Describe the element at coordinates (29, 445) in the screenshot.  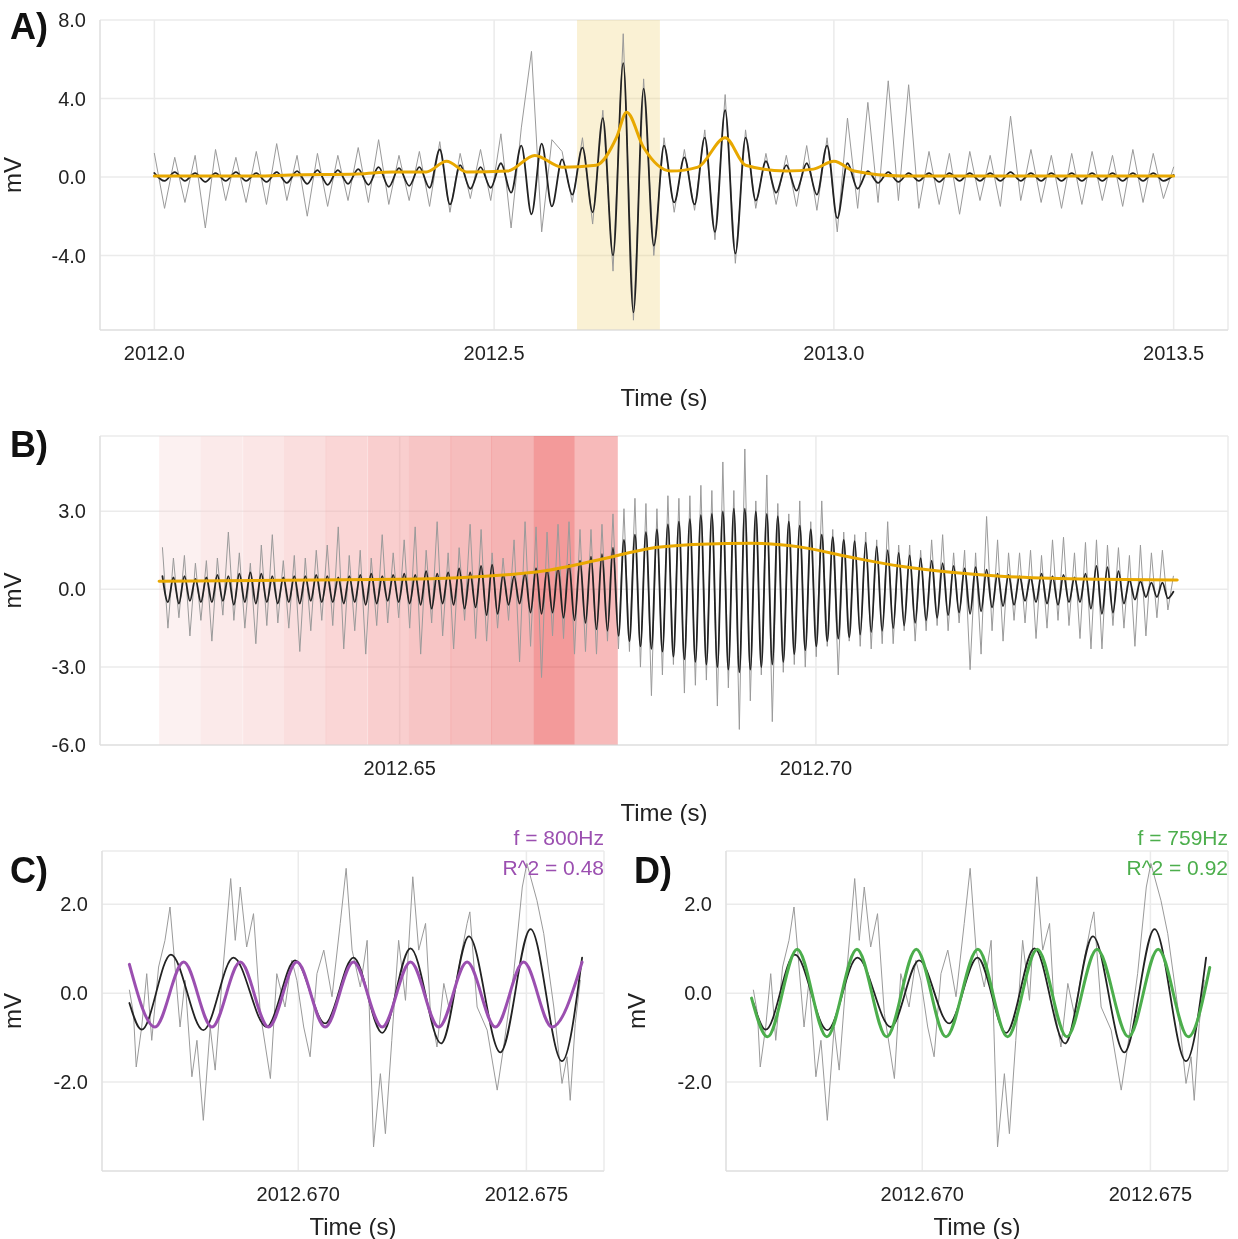
I see `chart-title: B)` at that location.